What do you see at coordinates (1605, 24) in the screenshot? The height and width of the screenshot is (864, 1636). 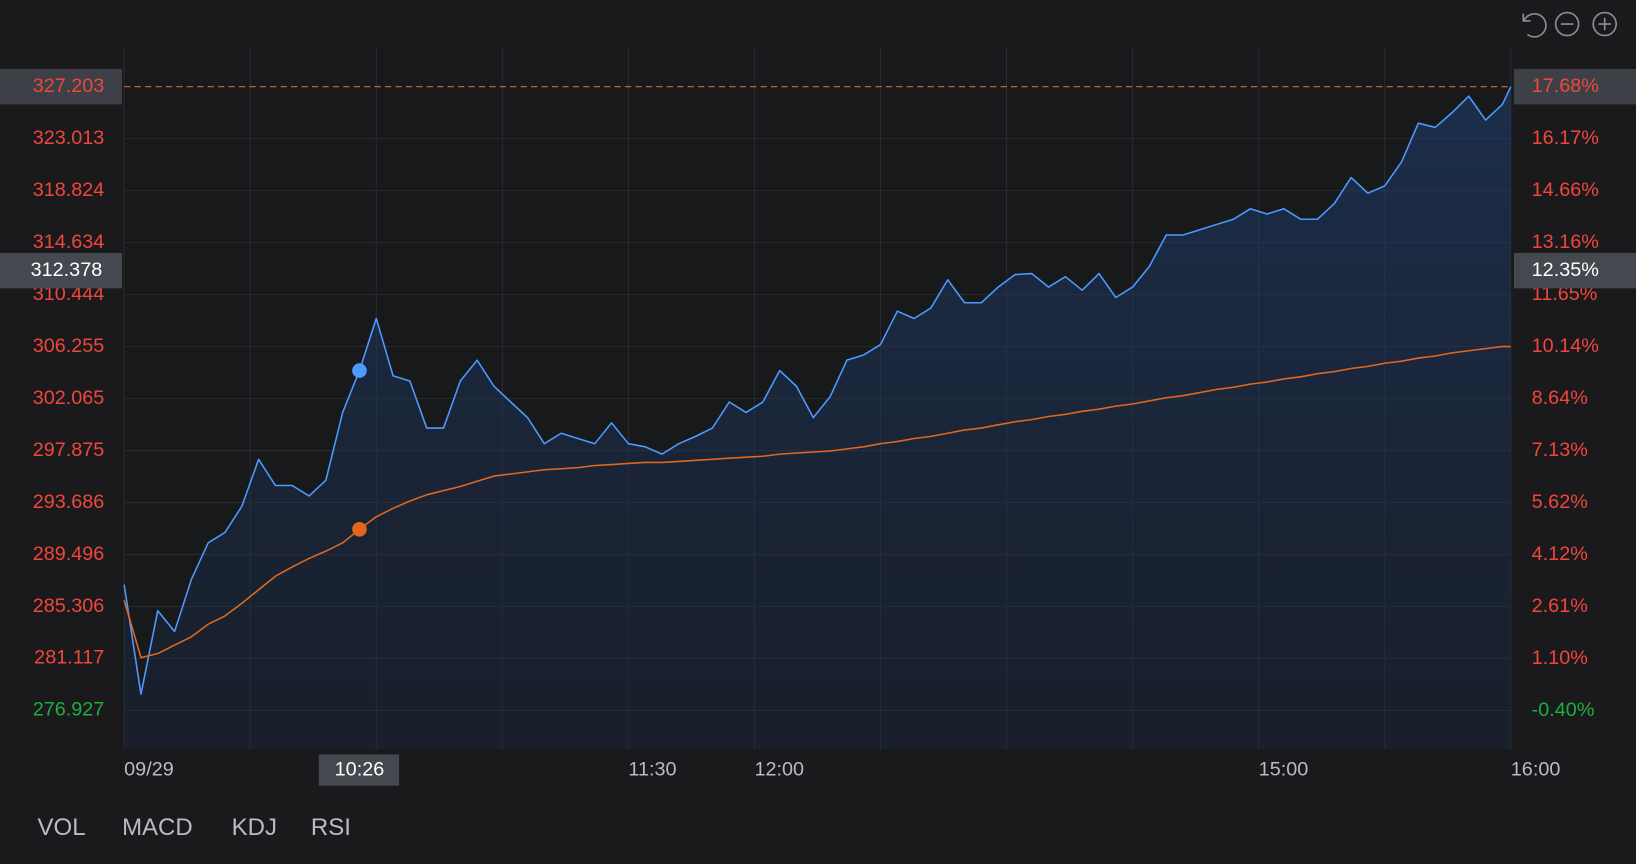 I see `zoom-in-button` at bounding box center [1605, 24].